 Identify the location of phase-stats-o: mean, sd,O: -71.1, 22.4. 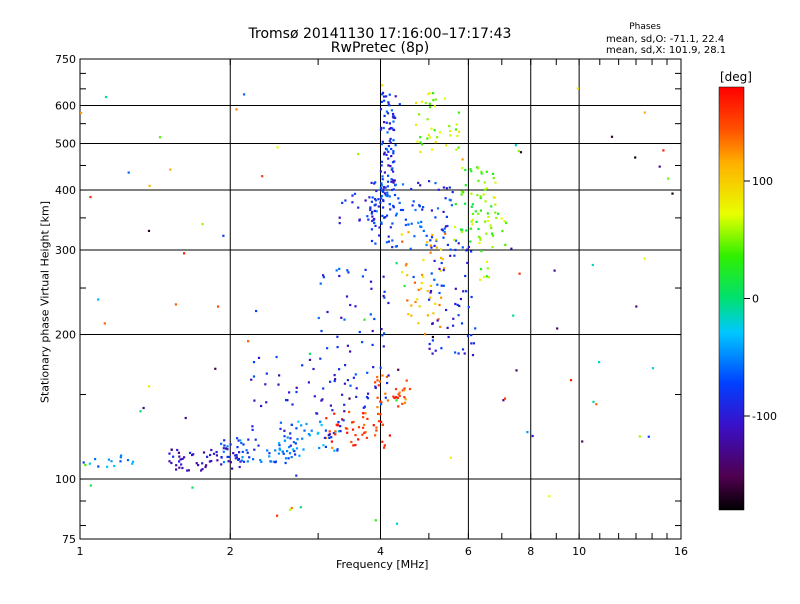
(665, 39).